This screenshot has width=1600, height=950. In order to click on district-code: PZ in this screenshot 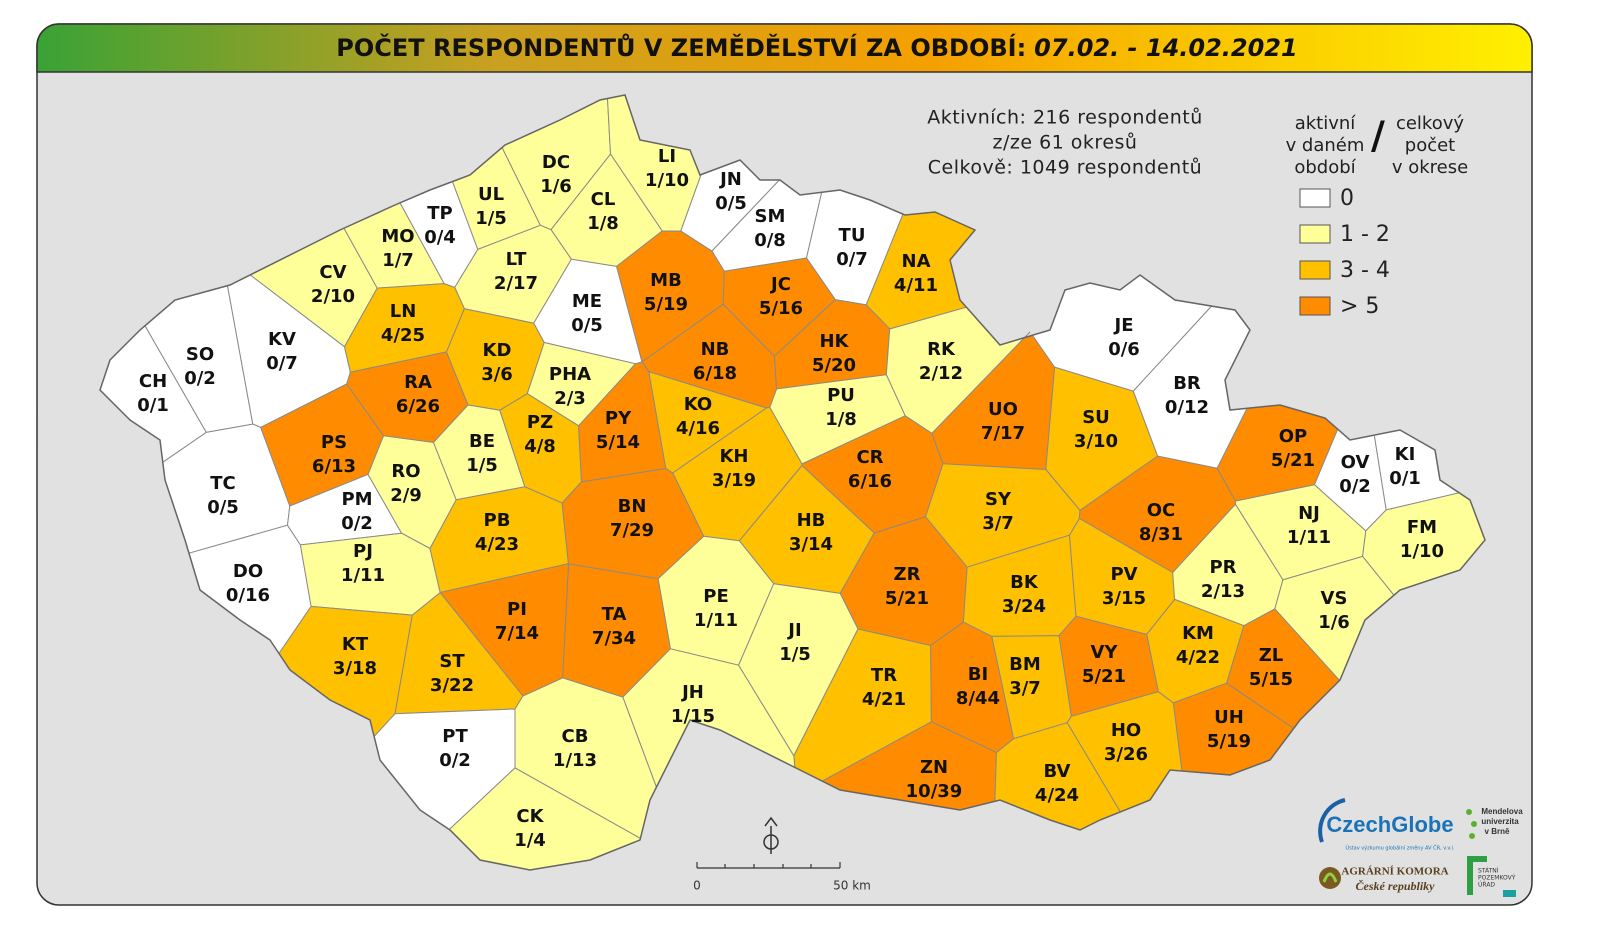, I will do `click(540, 422)`.